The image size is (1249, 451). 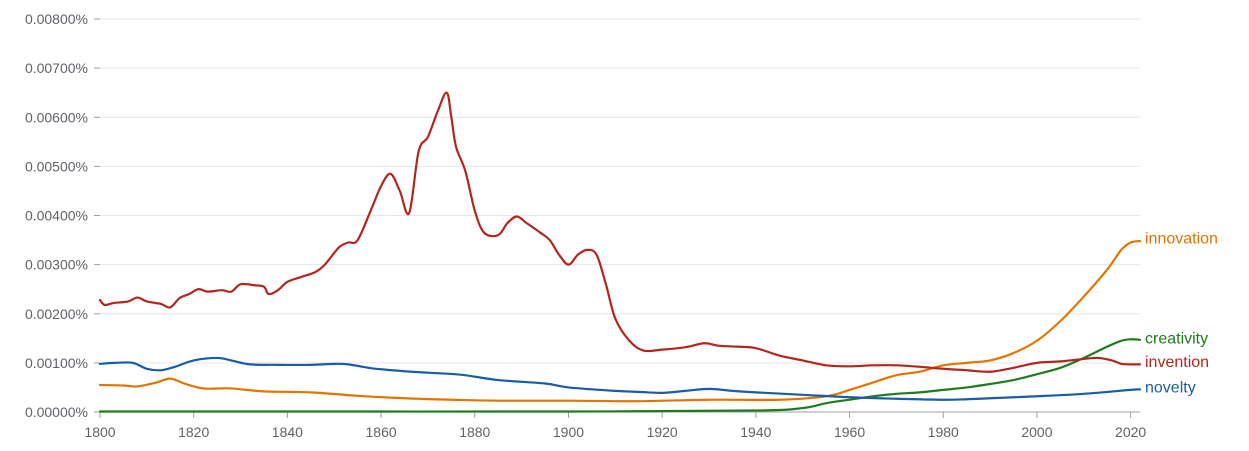 I want to click on y-tick-label: 0.00700%, so click(x=56, y=68).